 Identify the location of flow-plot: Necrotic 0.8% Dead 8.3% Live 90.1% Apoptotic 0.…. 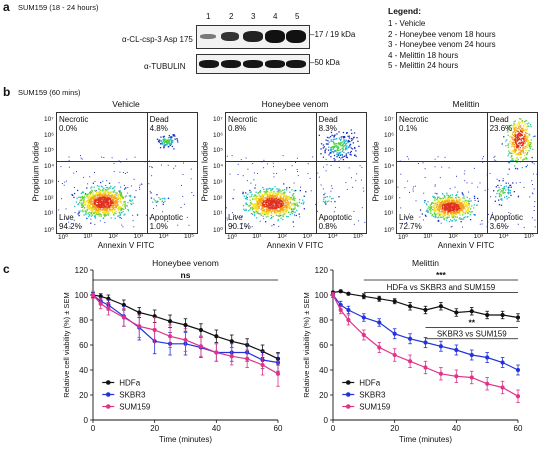
(296, 173).